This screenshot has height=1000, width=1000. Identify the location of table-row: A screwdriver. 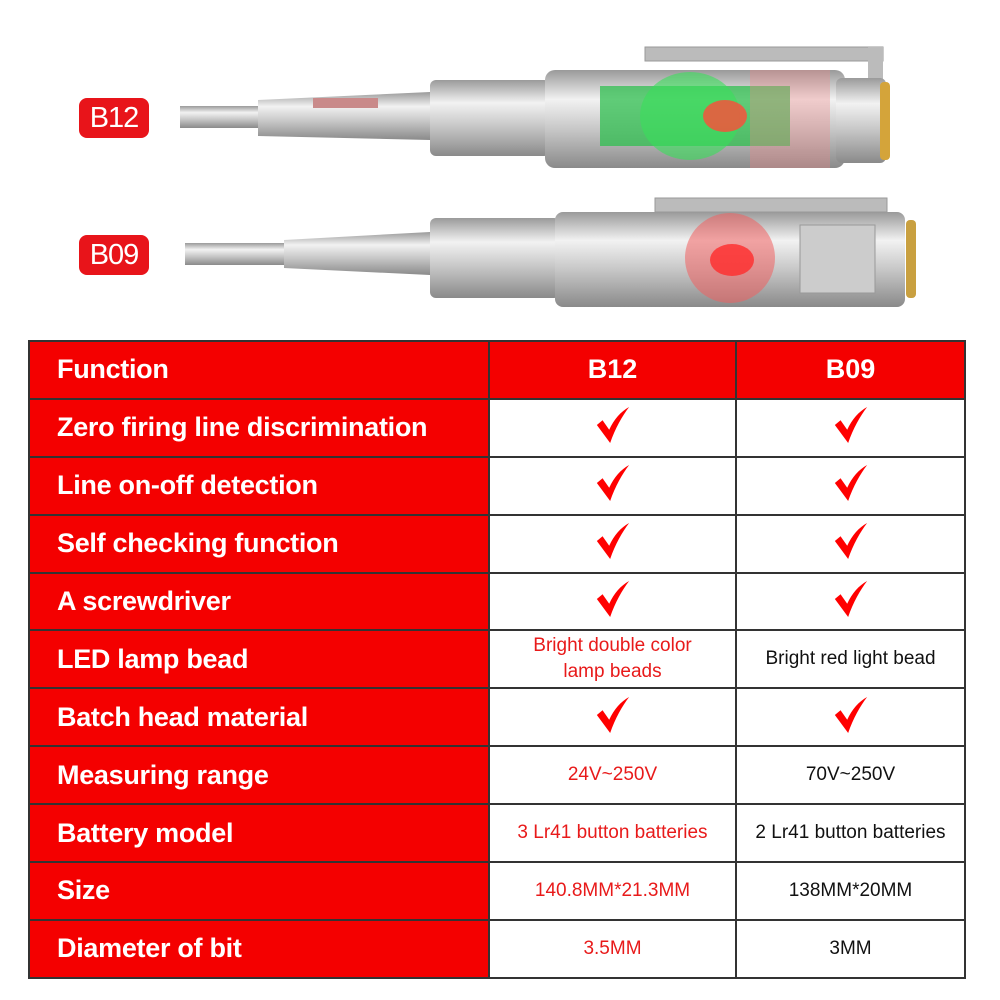
(497, 601).